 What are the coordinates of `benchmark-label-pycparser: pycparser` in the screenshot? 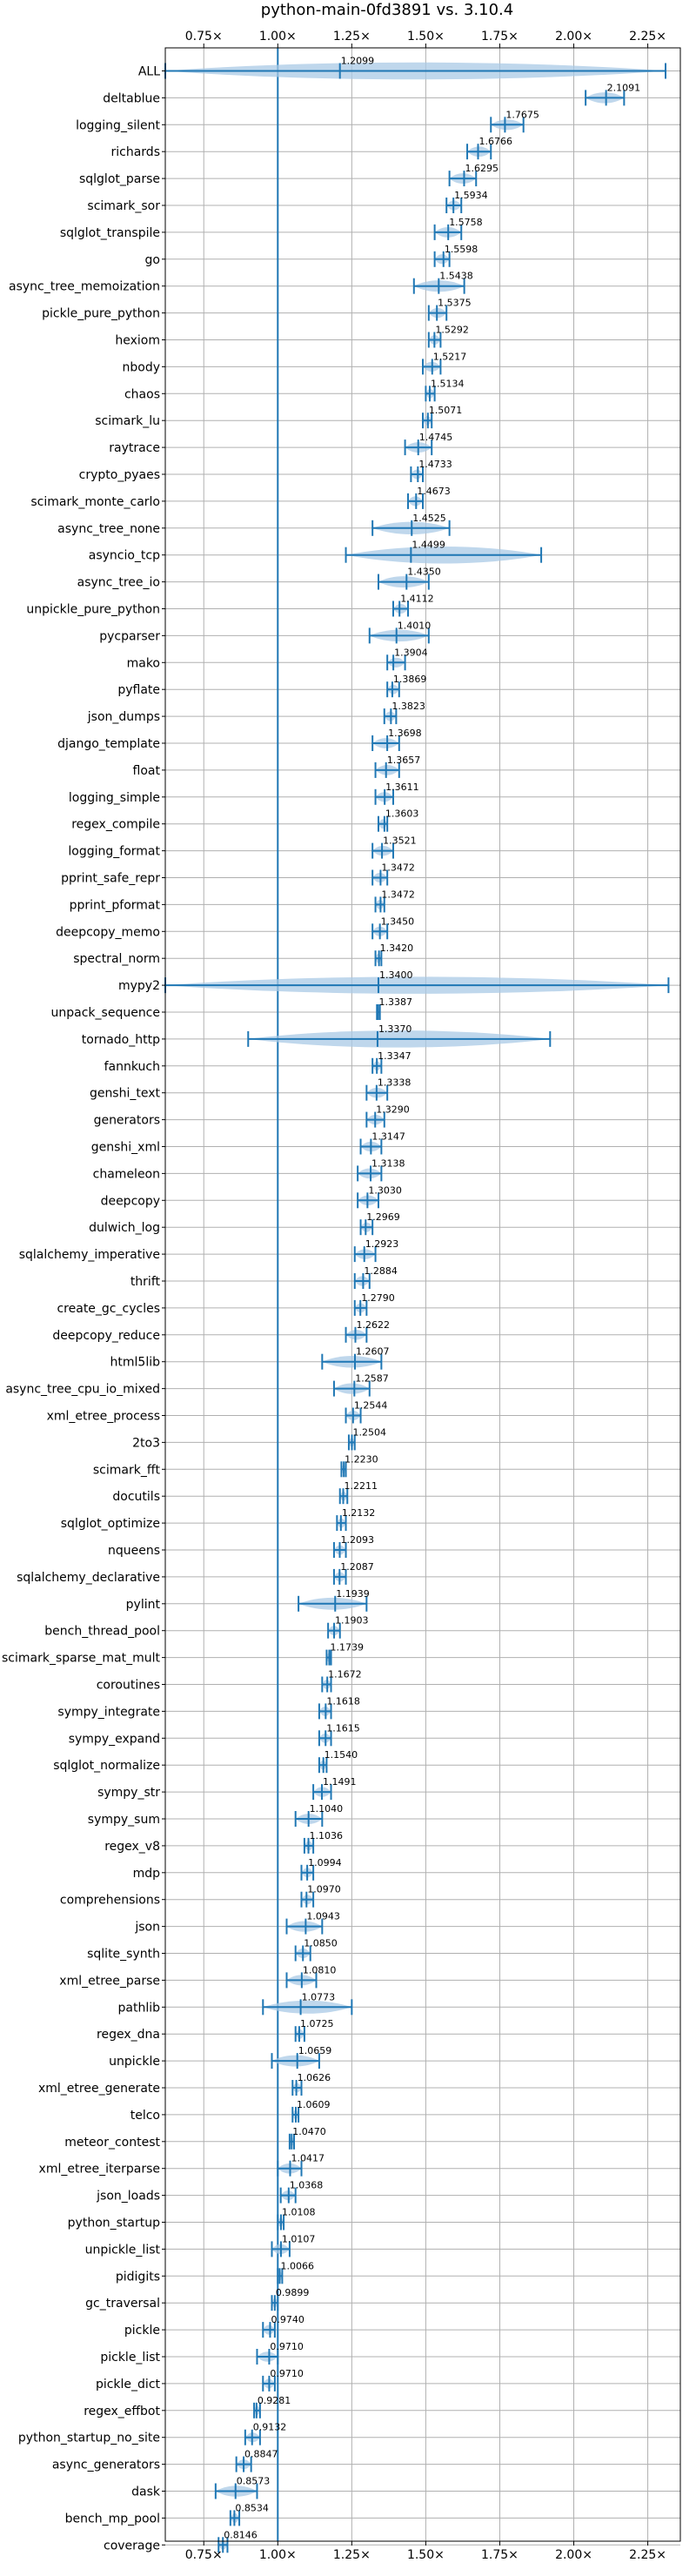 It's located at (129, 636).